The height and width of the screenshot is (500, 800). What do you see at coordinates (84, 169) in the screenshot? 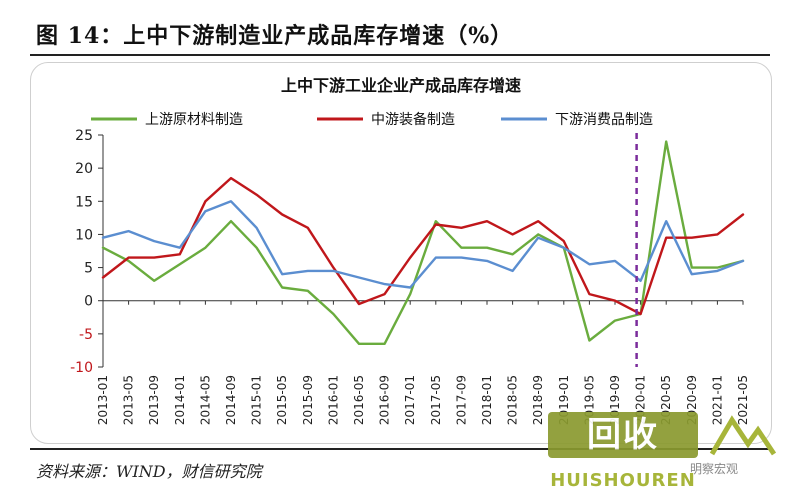
I see `y-tick-label: 20` at bounding box center [84, 169].